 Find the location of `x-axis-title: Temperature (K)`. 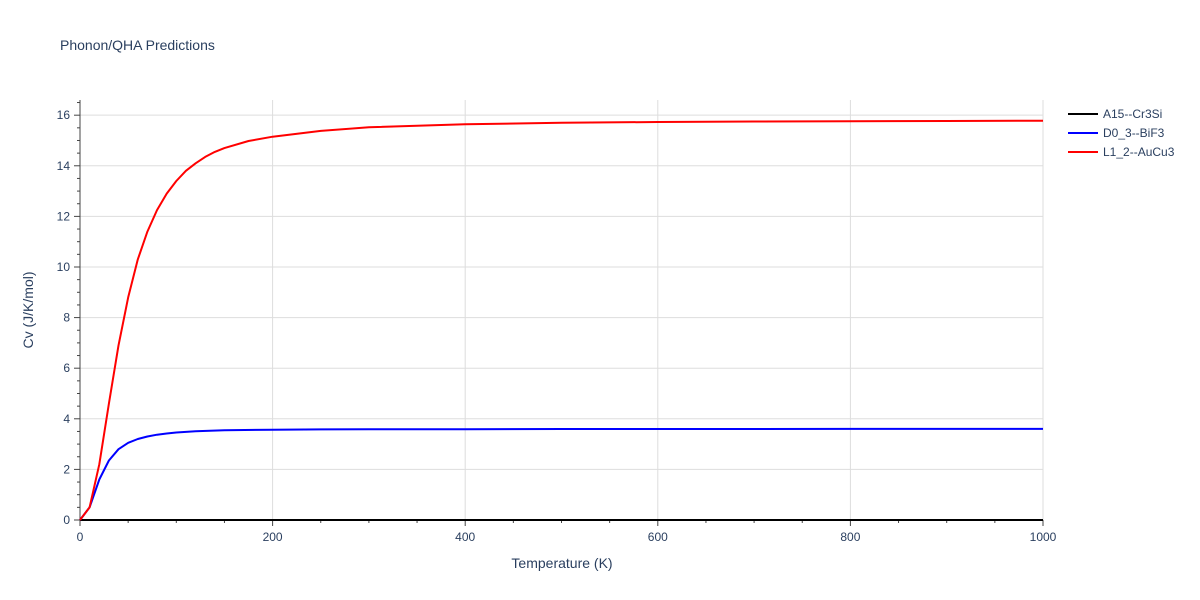

x-axis-title: Temperature (K) is located at coordinates (561, 563).